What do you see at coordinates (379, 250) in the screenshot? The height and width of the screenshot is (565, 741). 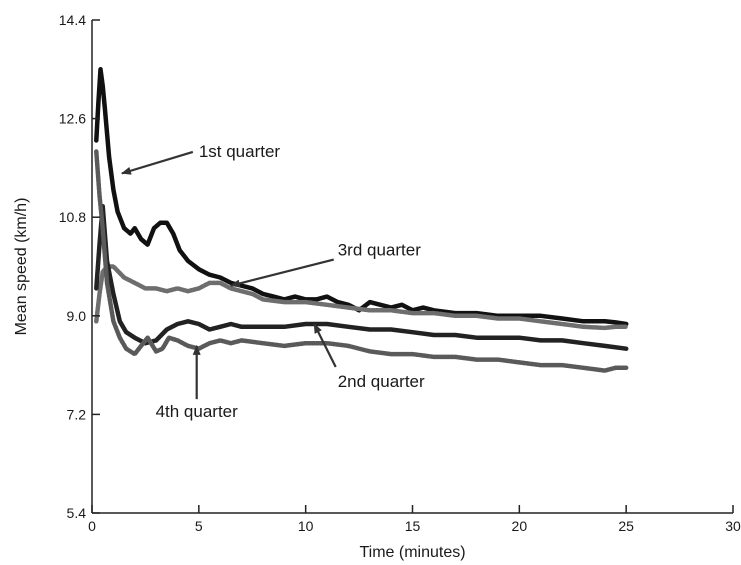 I see `annotation-3rd-quarter: 3rd quarter` at bounding box center [379, 250].